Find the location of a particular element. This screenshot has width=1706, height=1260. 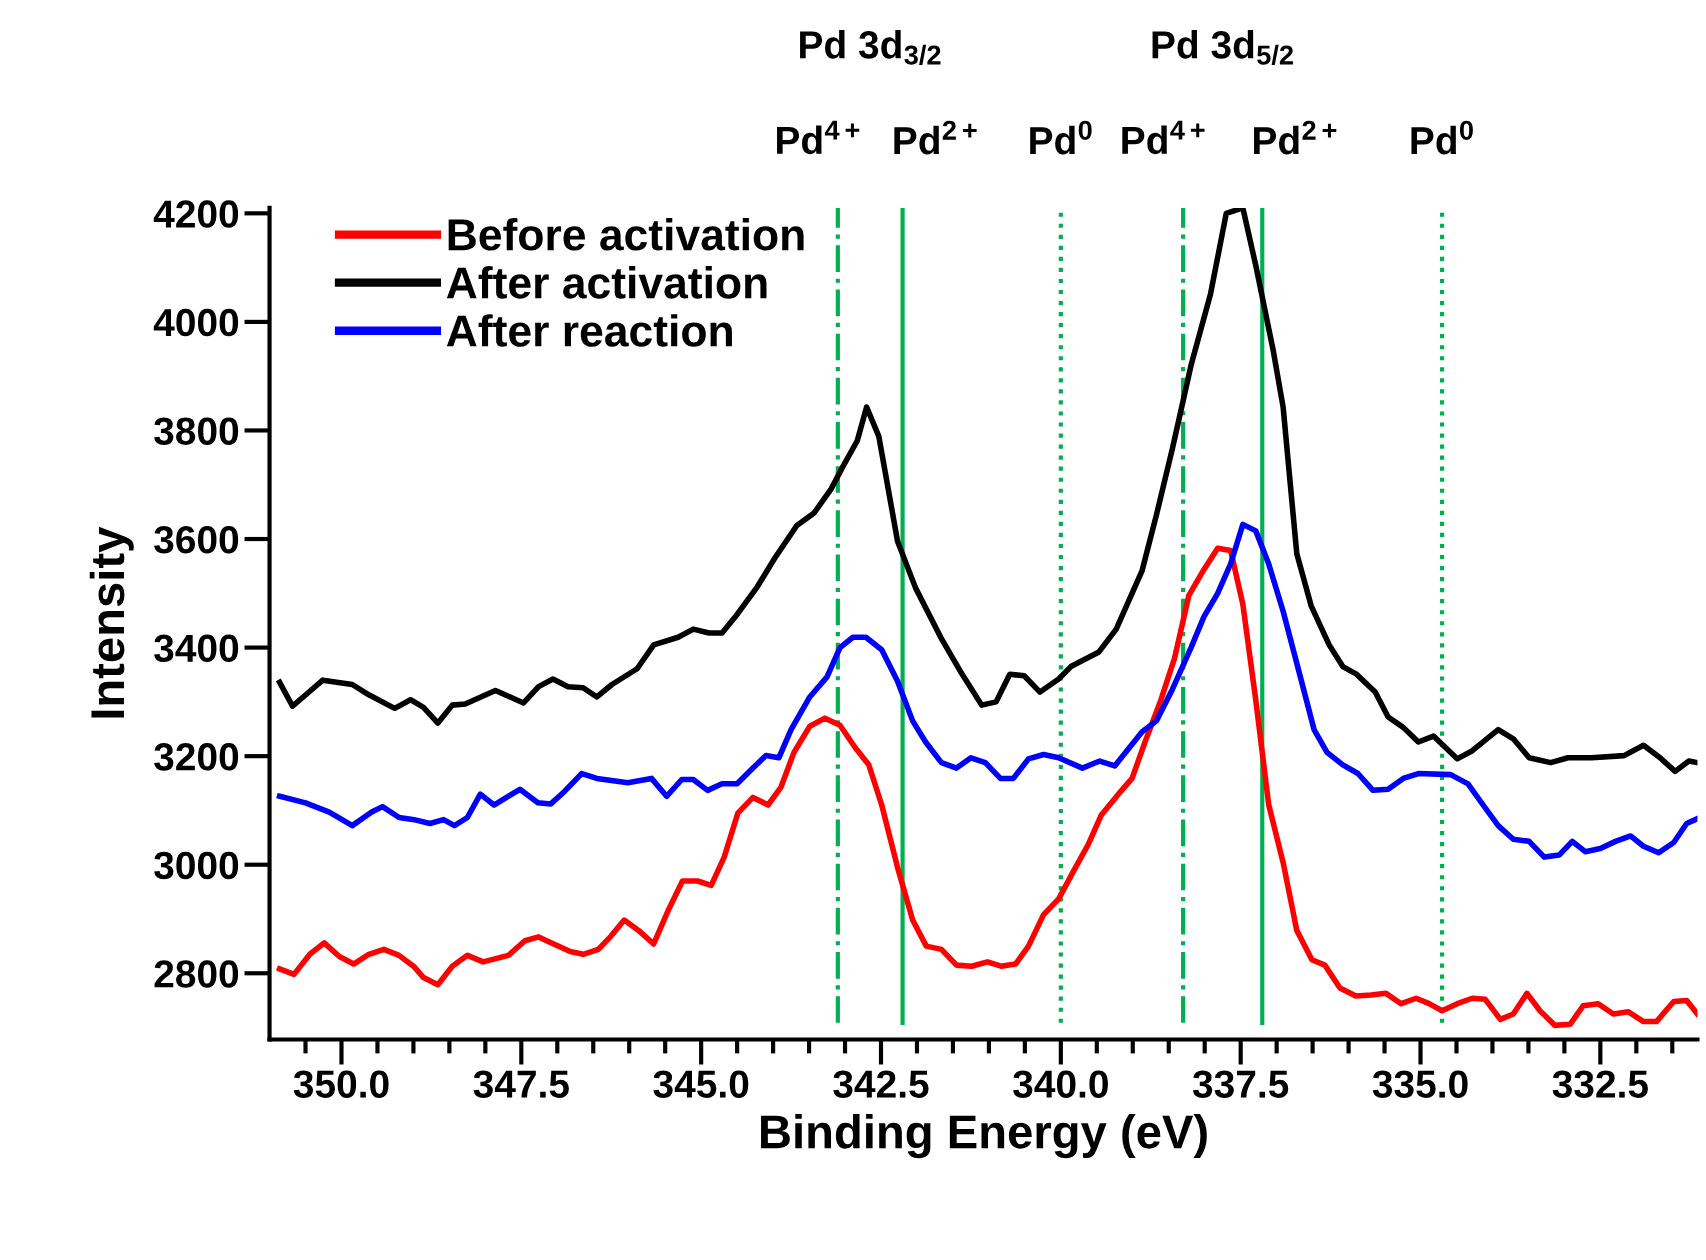

y-tick-label: 4200 is located at coordinates (196, 214).